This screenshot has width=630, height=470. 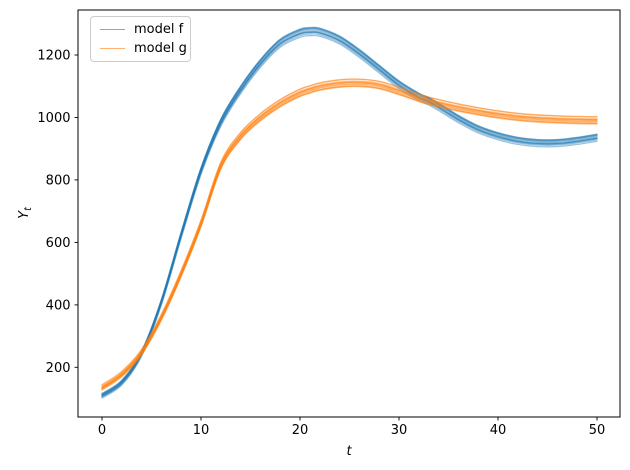 What do you see at coordinates (58, 243) in the screenshot?
I see `y-tick-label: 600` at bounding box center [58, 243].